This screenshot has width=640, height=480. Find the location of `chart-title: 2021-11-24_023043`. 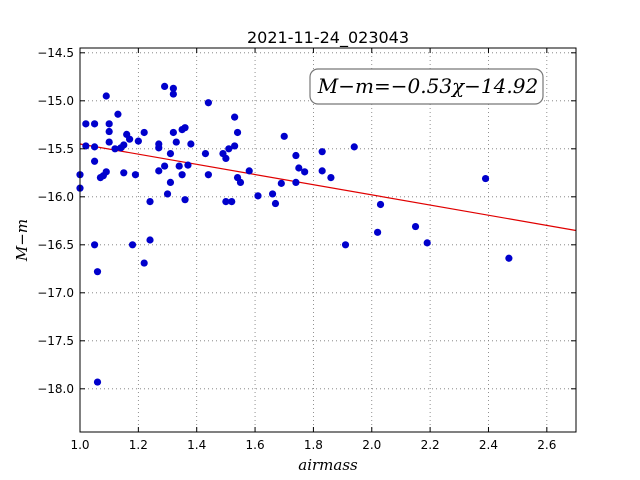

chart-title: 2021-11-24_023043 is located at coordinates (328, 38).